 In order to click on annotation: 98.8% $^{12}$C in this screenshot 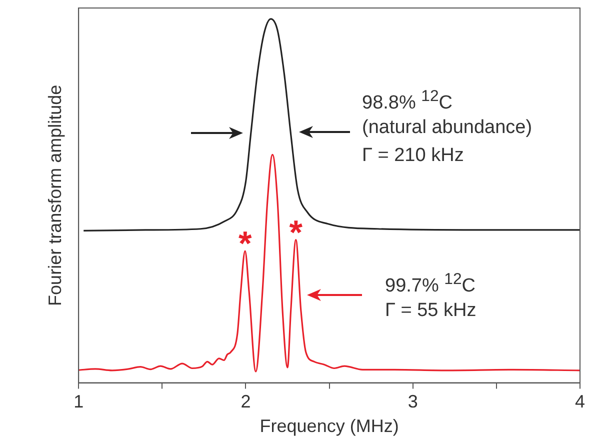, I will do `click(407, 101)`.